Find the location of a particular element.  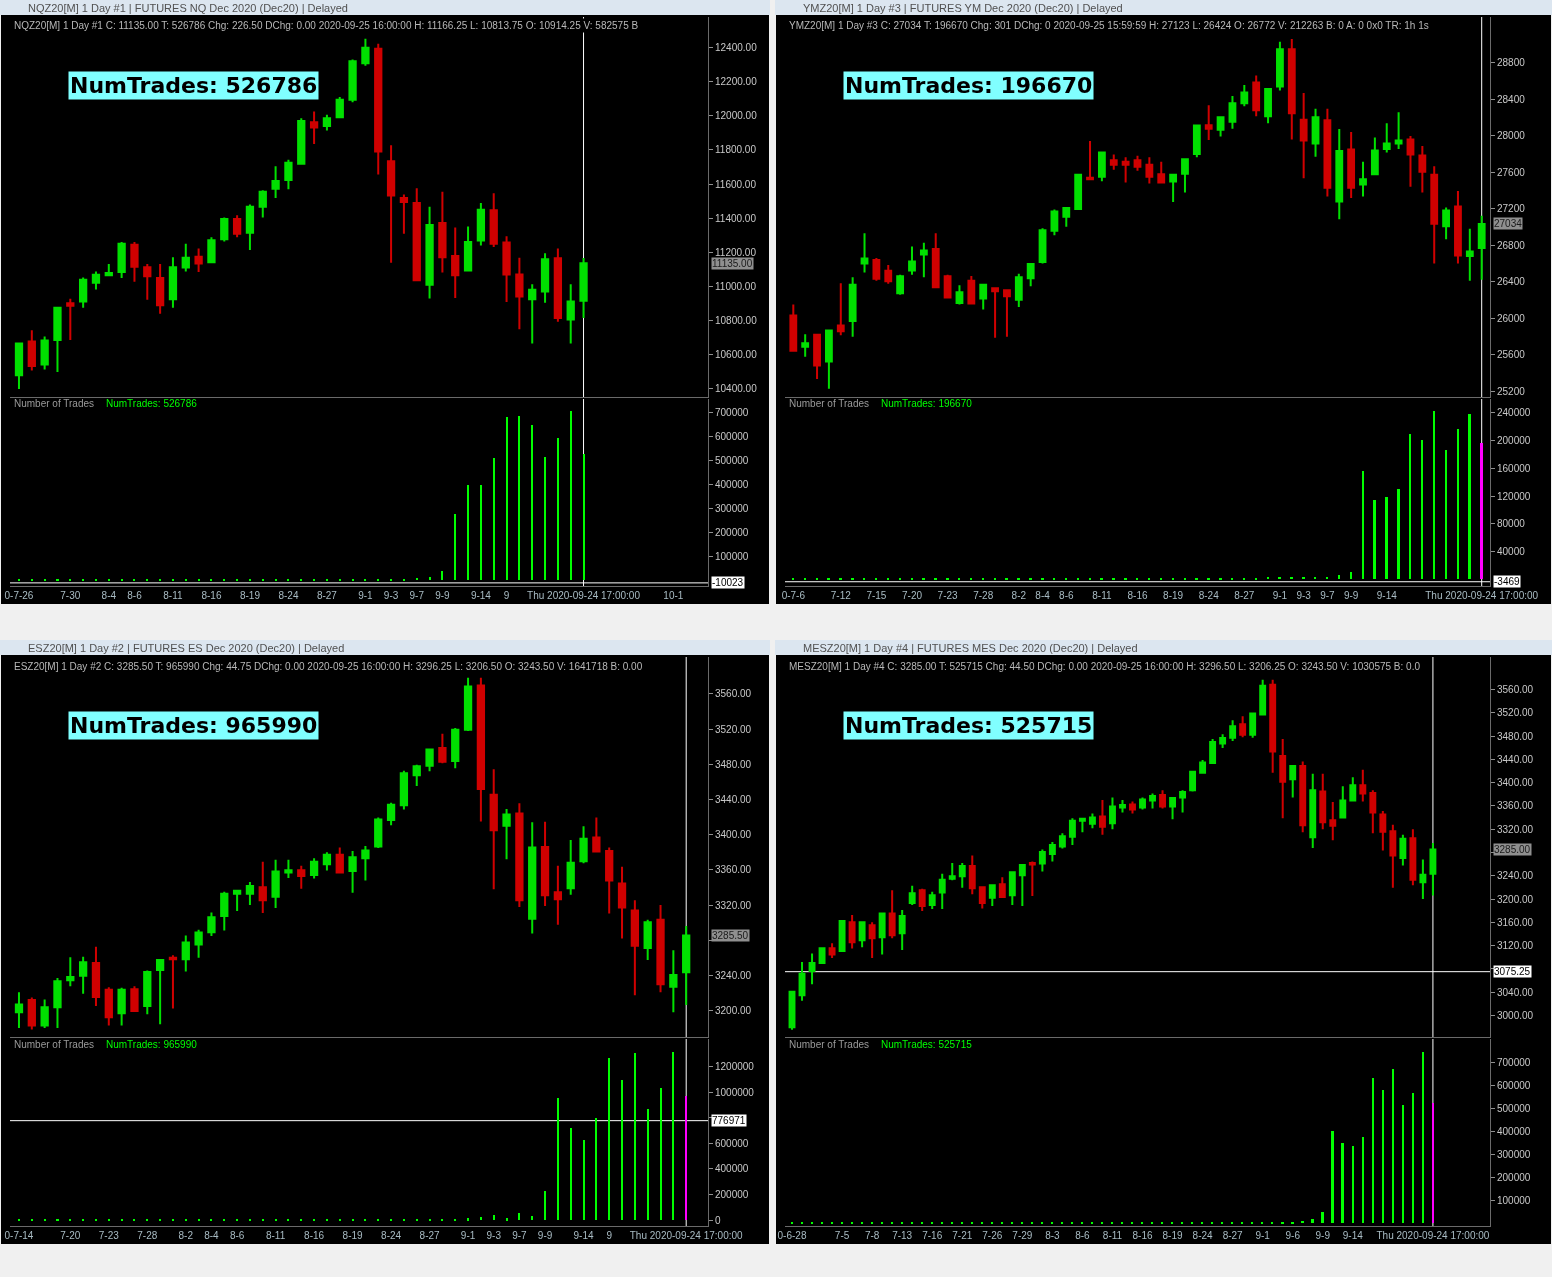

y-tick-label: 3040.00 is located at coordinates (1515, 992).